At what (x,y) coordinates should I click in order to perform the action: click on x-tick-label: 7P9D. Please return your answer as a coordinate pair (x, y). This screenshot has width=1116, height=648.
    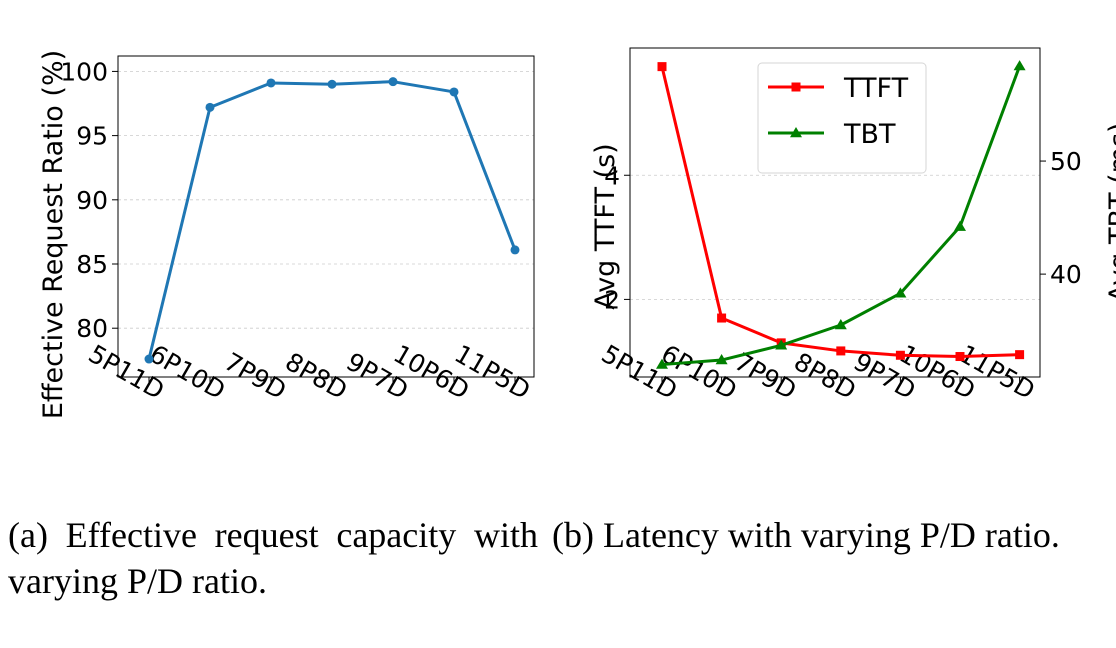
    Looking at the image, I should click on (255, 376).